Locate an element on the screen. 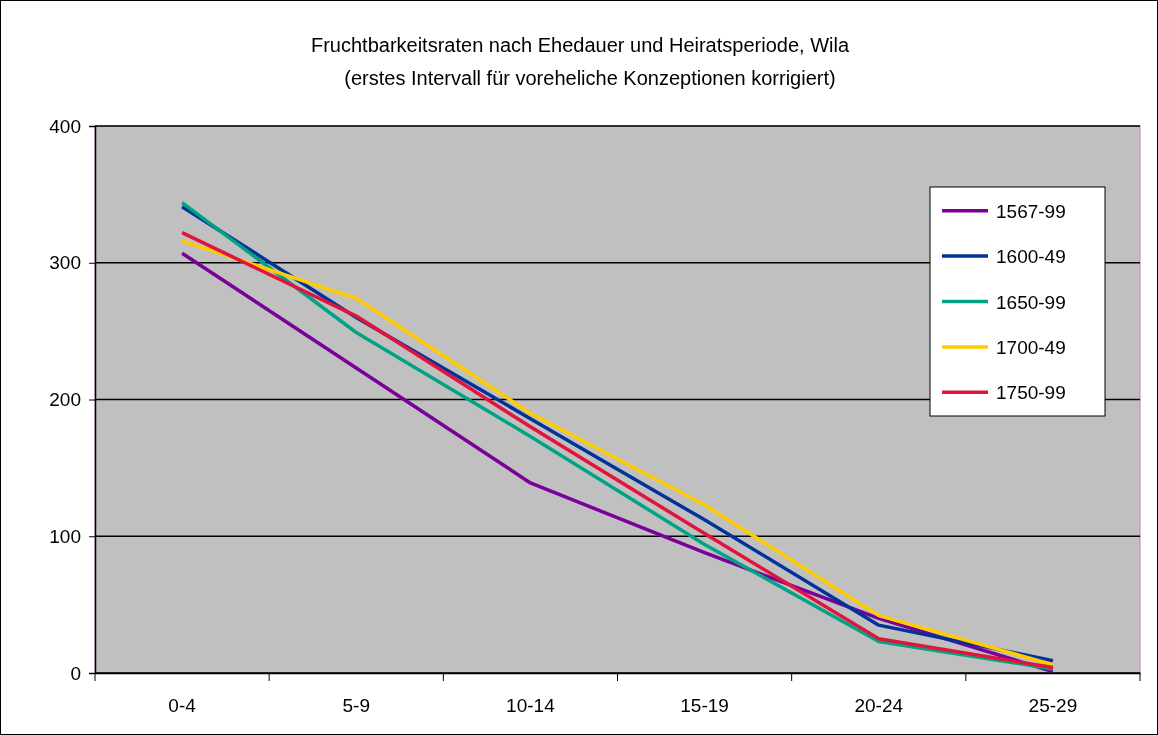  legend-label: 1600-49 is located at coordinates (1031, 257).